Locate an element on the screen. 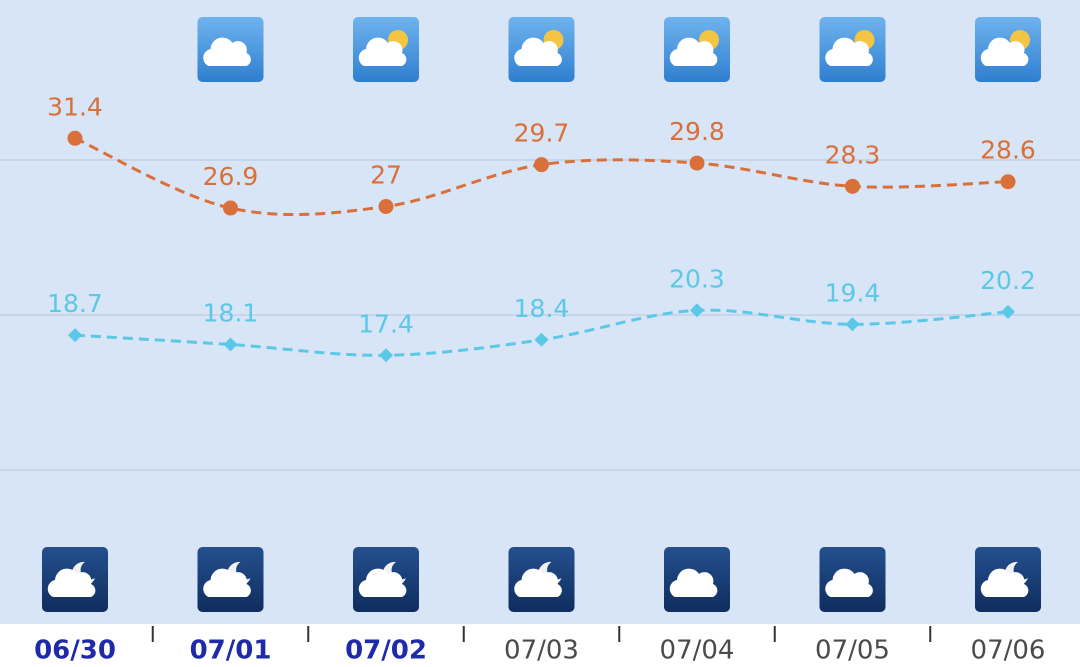 This screenshot has height=667, width=1080. date-strip is located at coordinates (540, 645).